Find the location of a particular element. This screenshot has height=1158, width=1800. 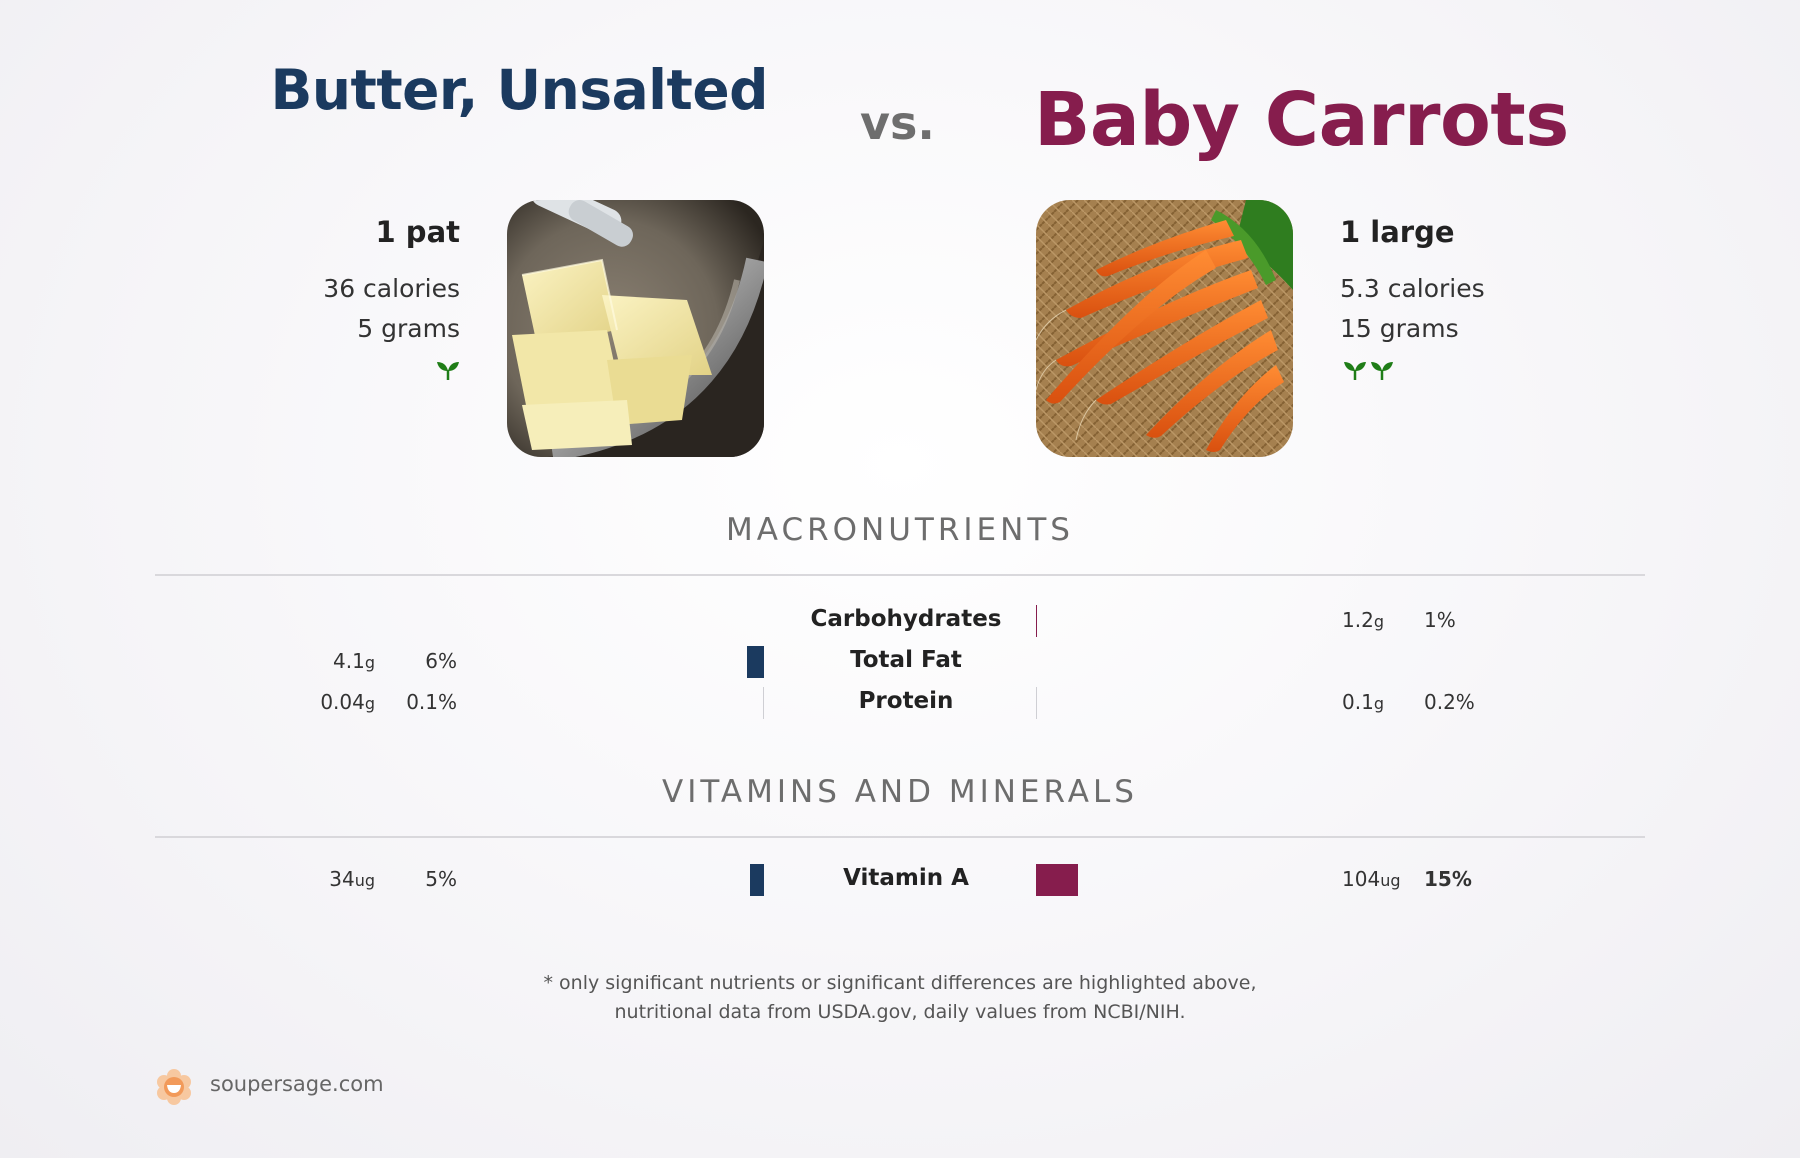

carrots-photo is located at coordinates (1164, 328).